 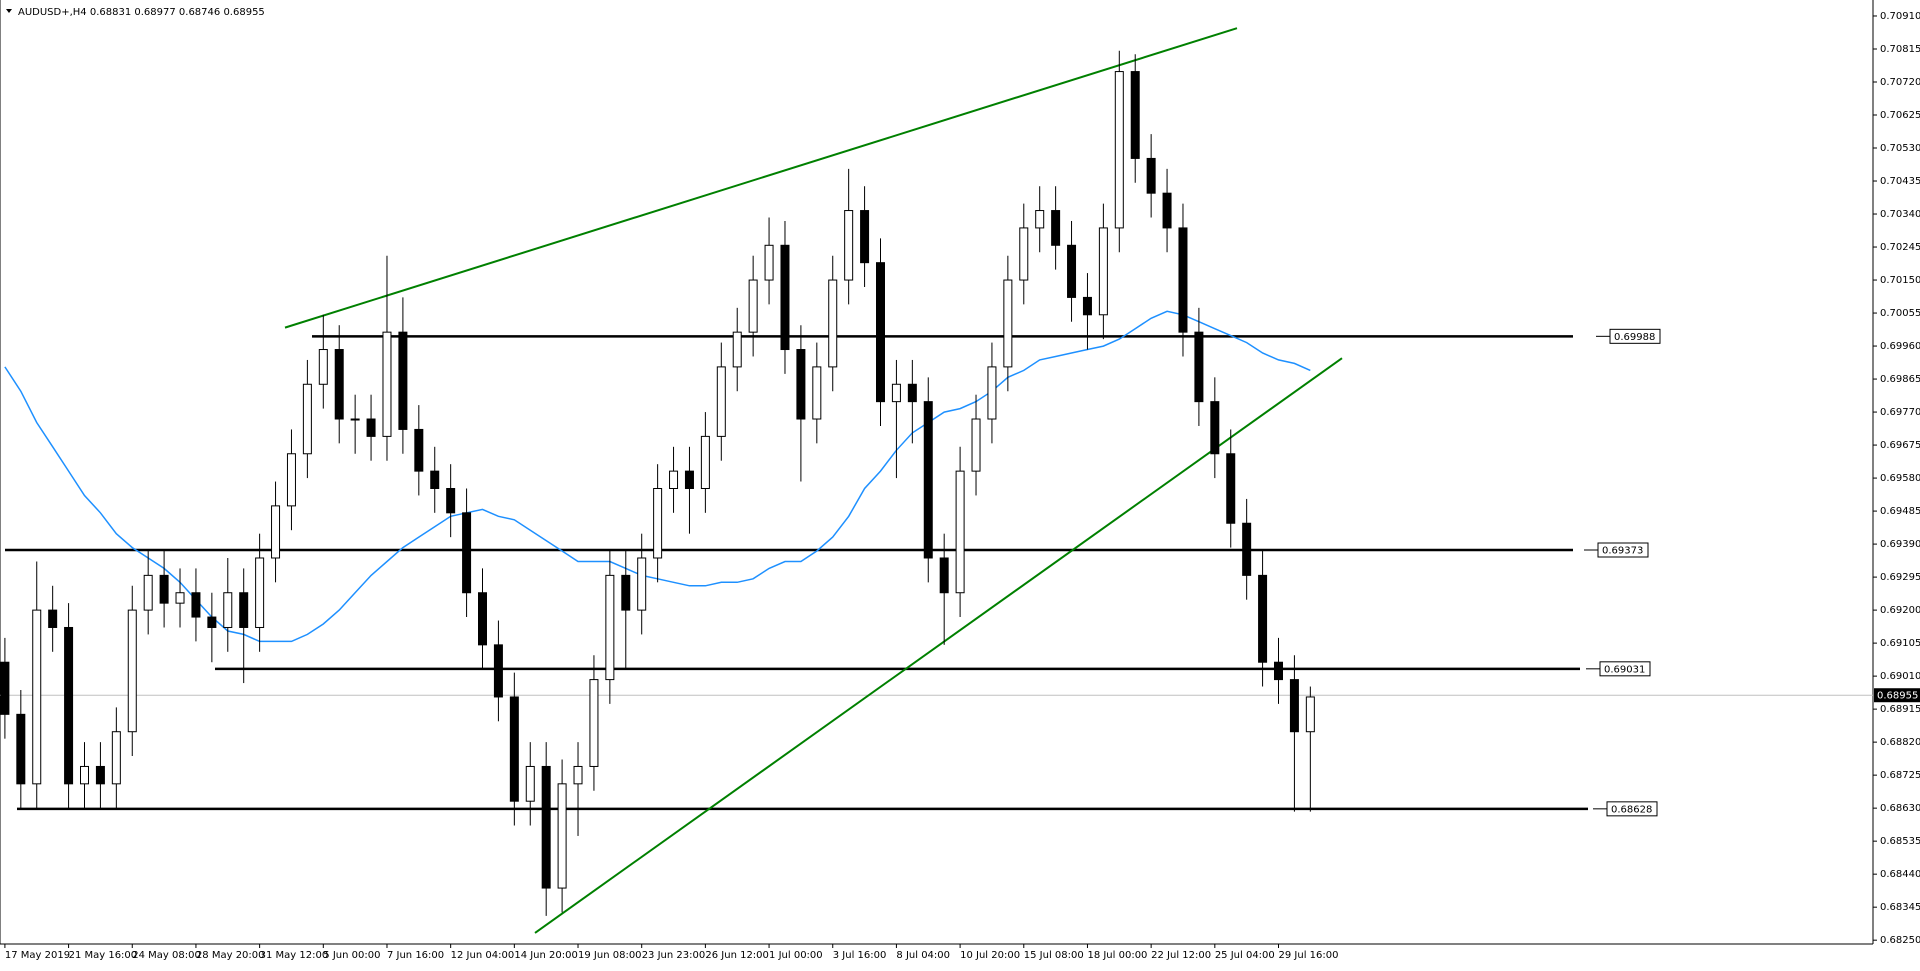 What do you see at coordinates (674, 955) in the screenshot?
I see `x-tick-label: 23 Jun 23:00` at bounding box center [674, 955].